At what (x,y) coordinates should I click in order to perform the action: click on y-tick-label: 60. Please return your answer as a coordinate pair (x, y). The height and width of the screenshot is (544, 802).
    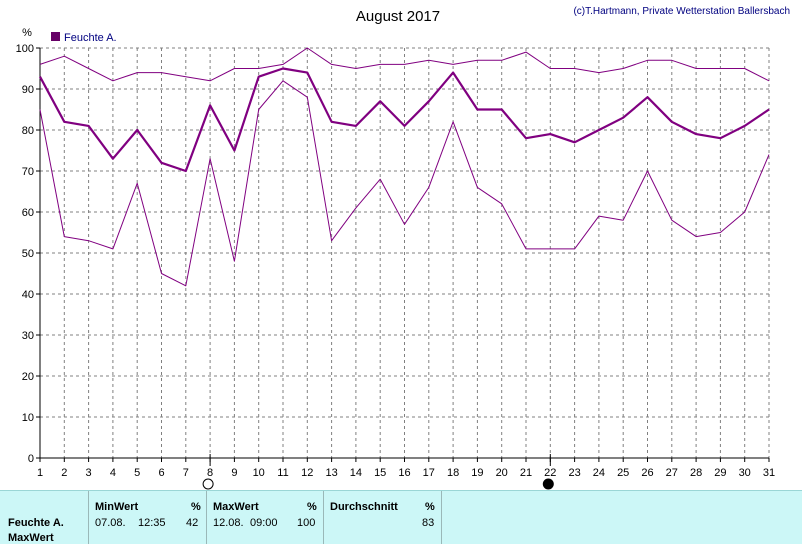
    Looking at the image, I should click on (28, 213).